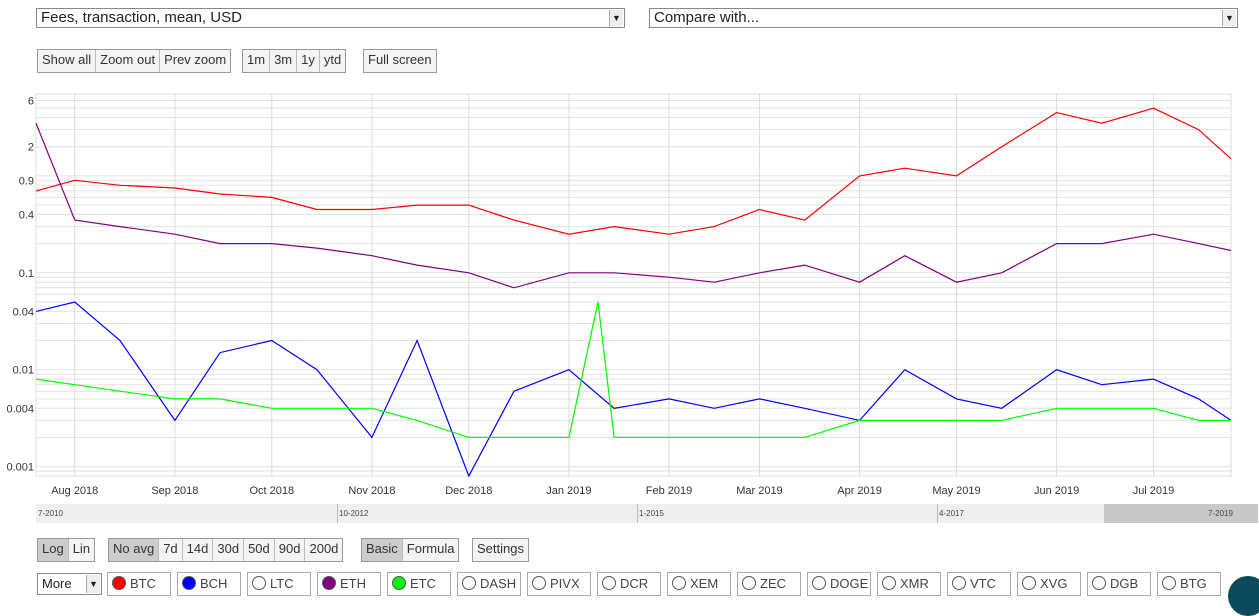 This screenshot has height=616, width=1259. I want to click on coin-label: BTG, so click(1193, 583).